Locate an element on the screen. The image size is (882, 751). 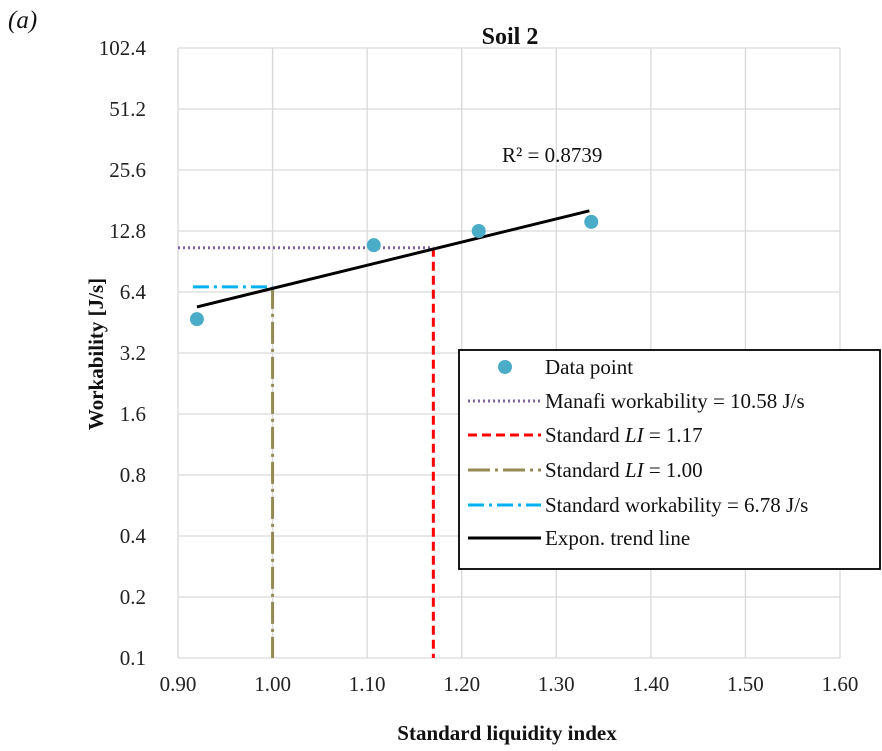
x-tick-label: 1.60 is located at coordinates (840, 684).